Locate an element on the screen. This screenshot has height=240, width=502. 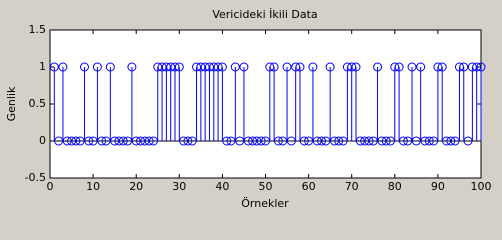
x-tick-label: 90 is located at coordinates (438, 186).